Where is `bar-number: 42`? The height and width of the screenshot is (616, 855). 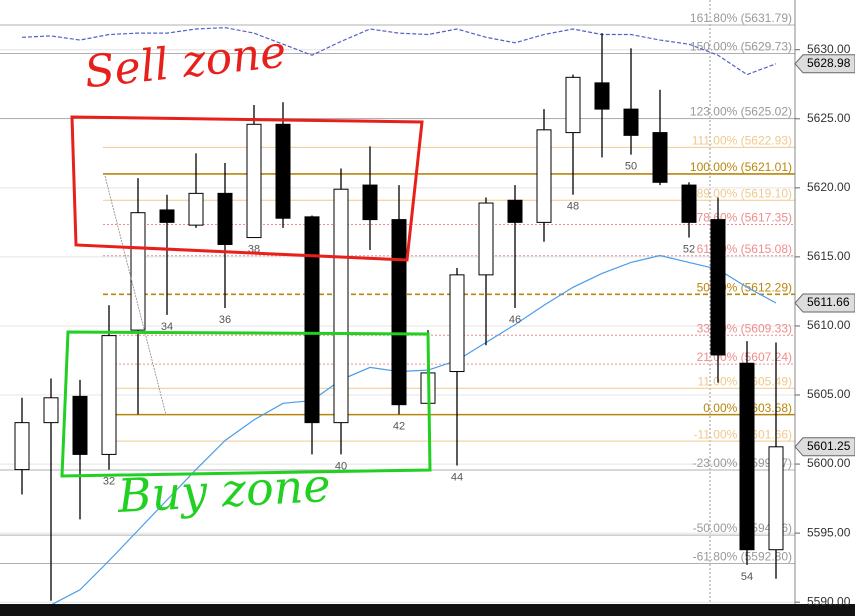 bar-number: 42 is located at coordinates (399, 426).